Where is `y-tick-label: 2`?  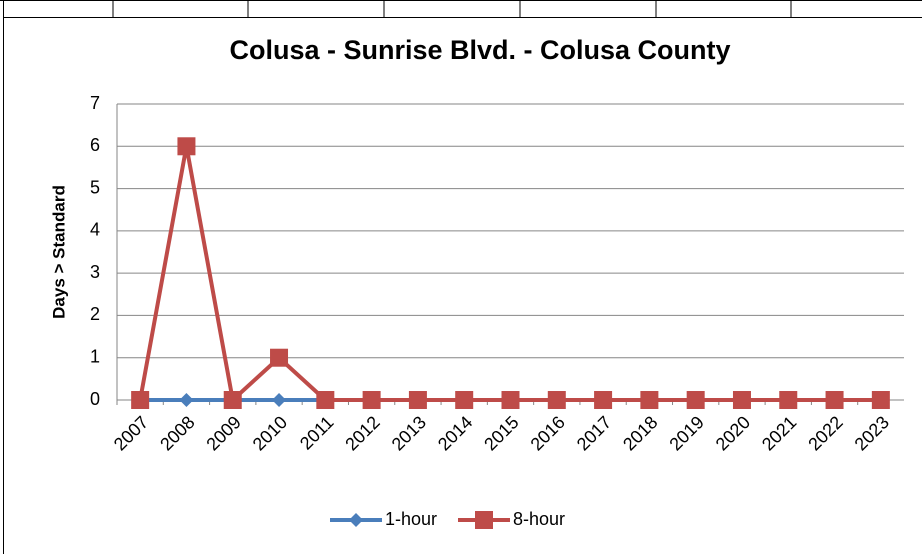
y-tick-label: 2 is located at coordinates (95, 314).